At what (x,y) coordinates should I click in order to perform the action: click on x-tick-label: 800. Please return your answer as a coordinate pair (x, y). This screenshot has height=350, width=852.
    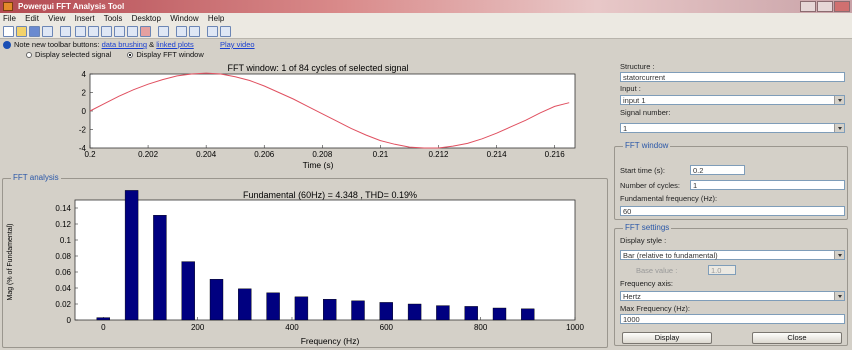
    Looking at the image, I should click on (481, 327).